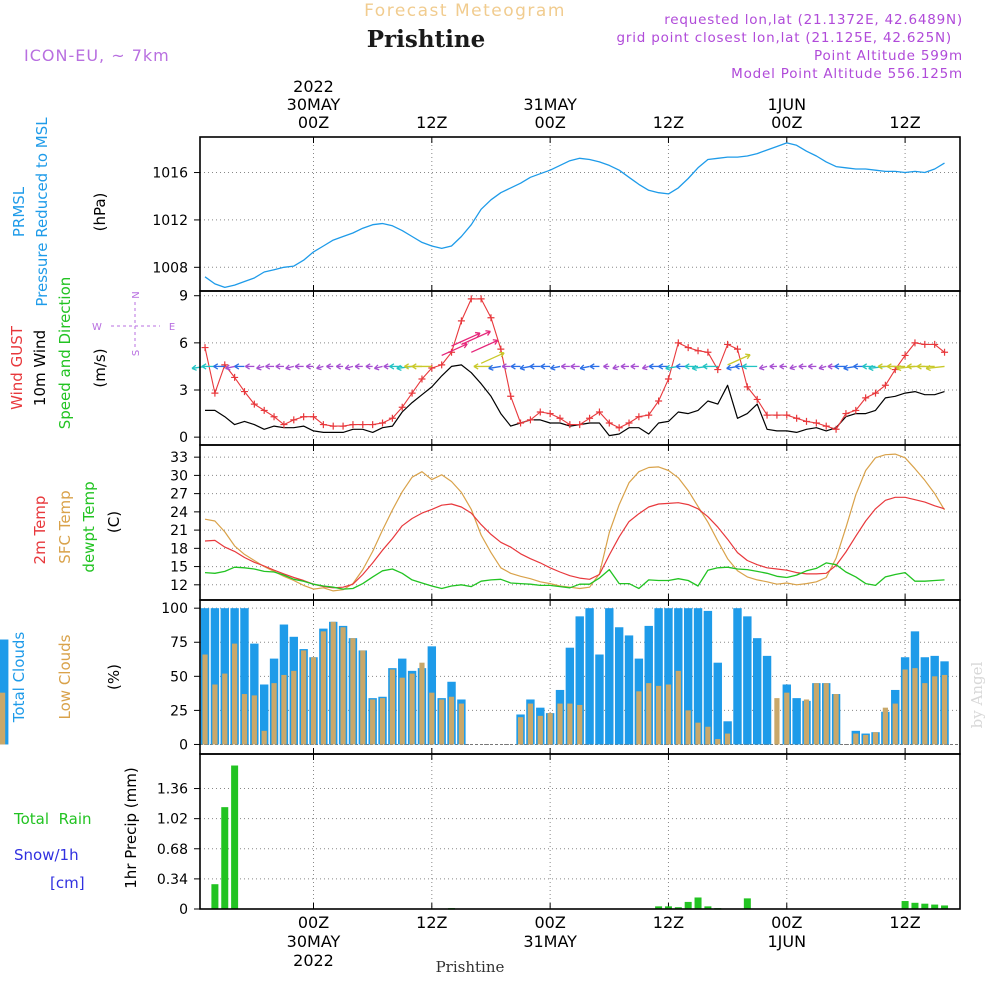  I want to click on dewpoint-line, so click(574, 576).